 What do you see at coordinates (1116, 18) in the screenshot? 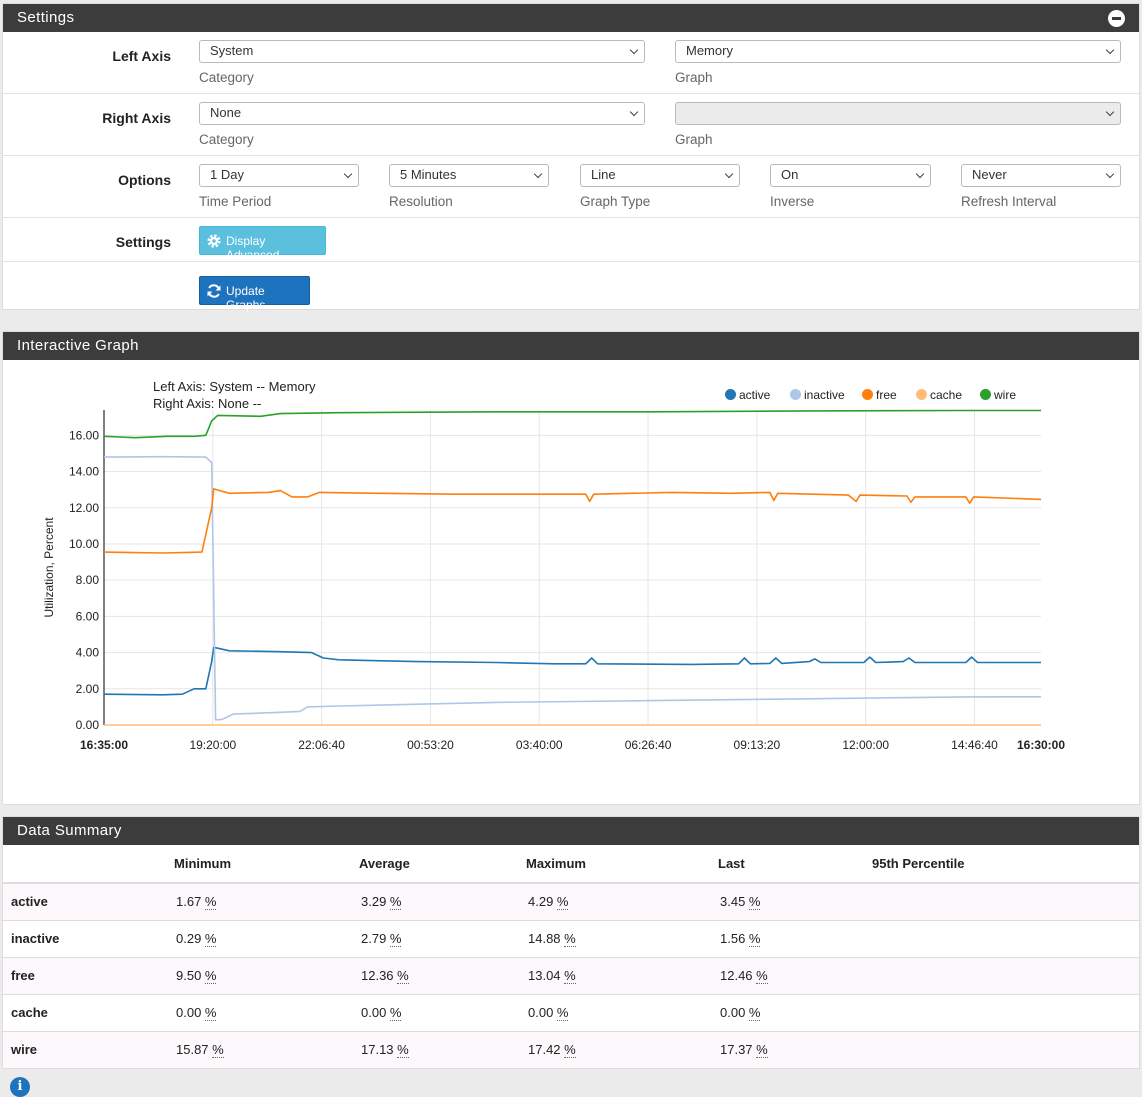
I see `collapse-icon` at bounding box center [1116, 18].